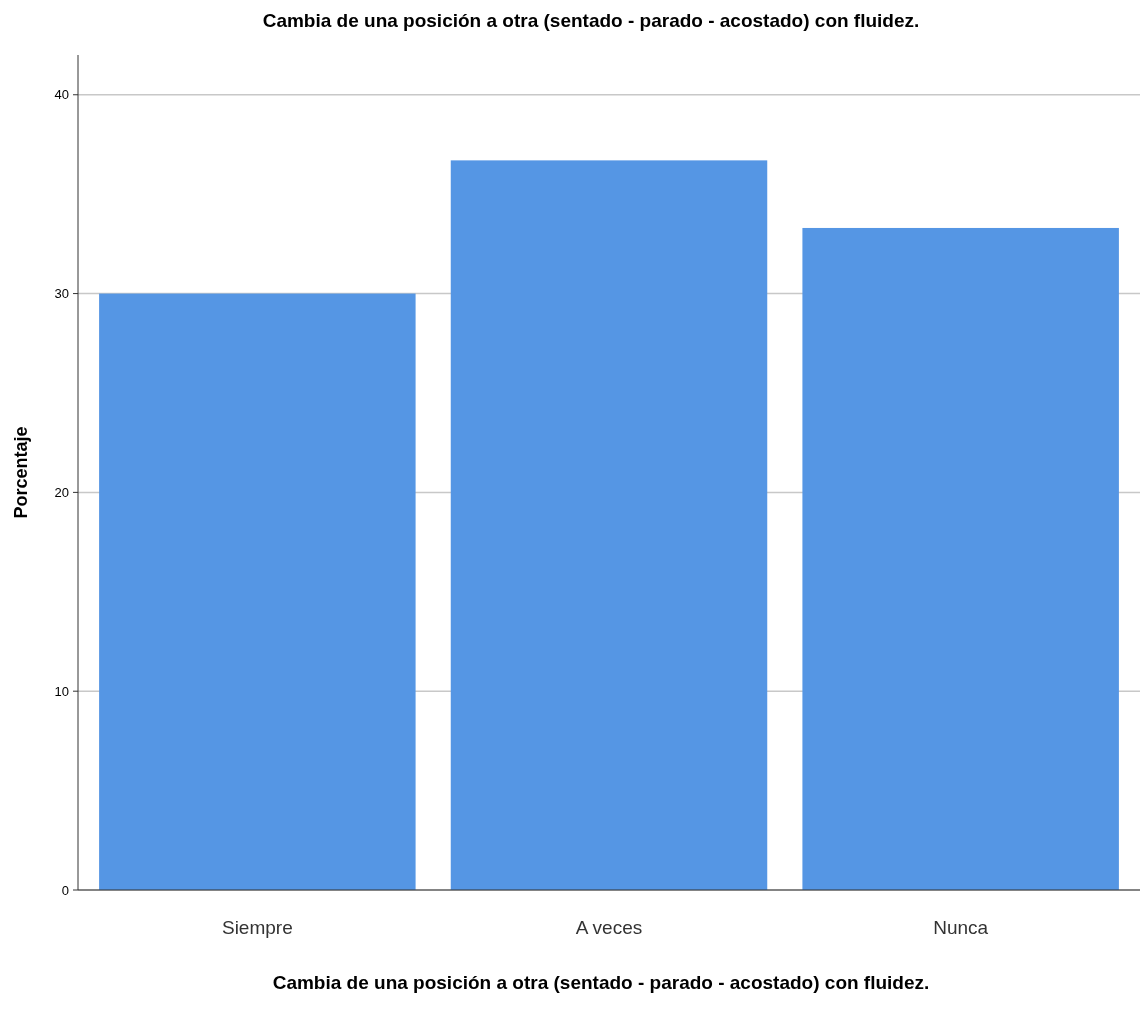  I want to click on x-tick-label: Nunca, so click(961, 927).